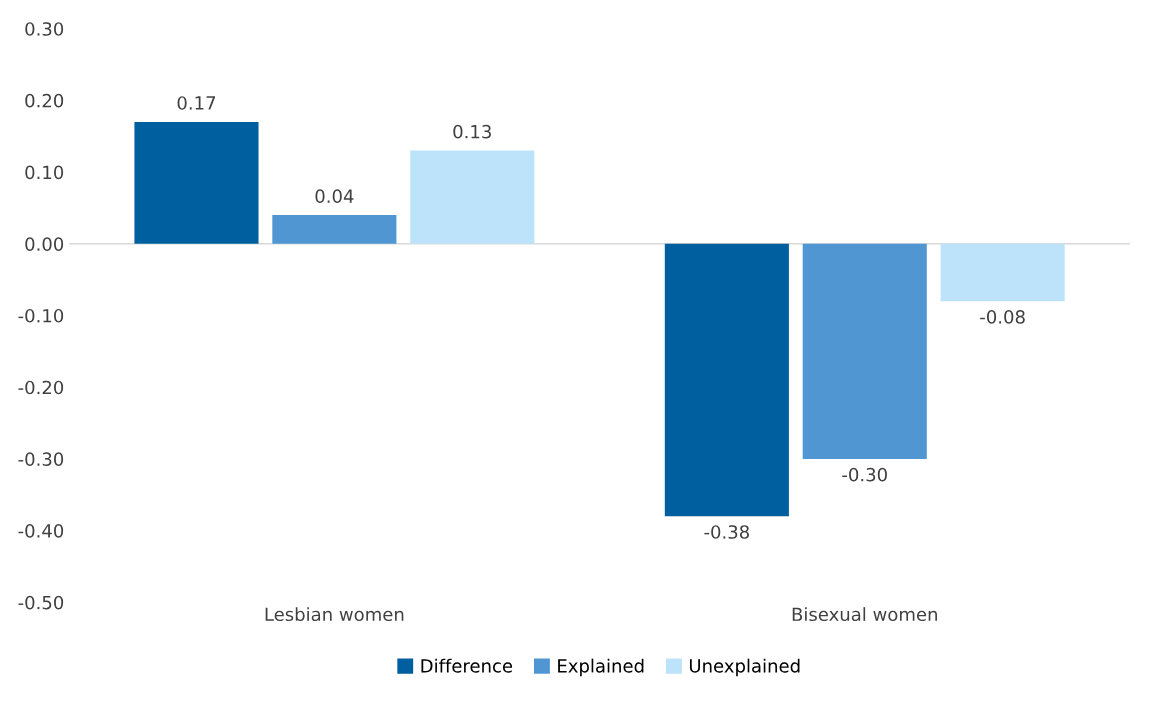  What do you see at coordinates (41, 459) in the screenshot?
I see `y-tick-label: -0.30` at bounding box center [41, 459].